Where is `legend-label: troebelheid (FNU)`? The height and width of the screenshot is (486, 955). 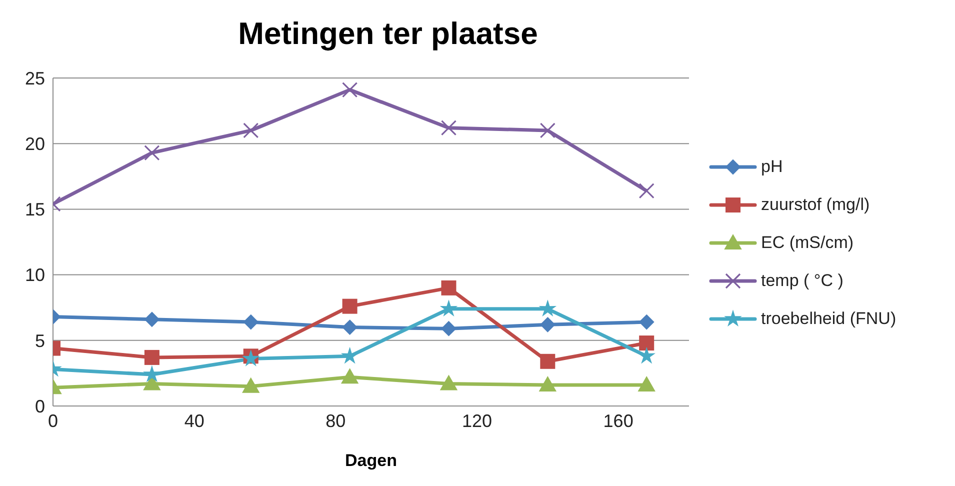 legend-label: troebelheid (FNU) is located at coordinates (828, 319).